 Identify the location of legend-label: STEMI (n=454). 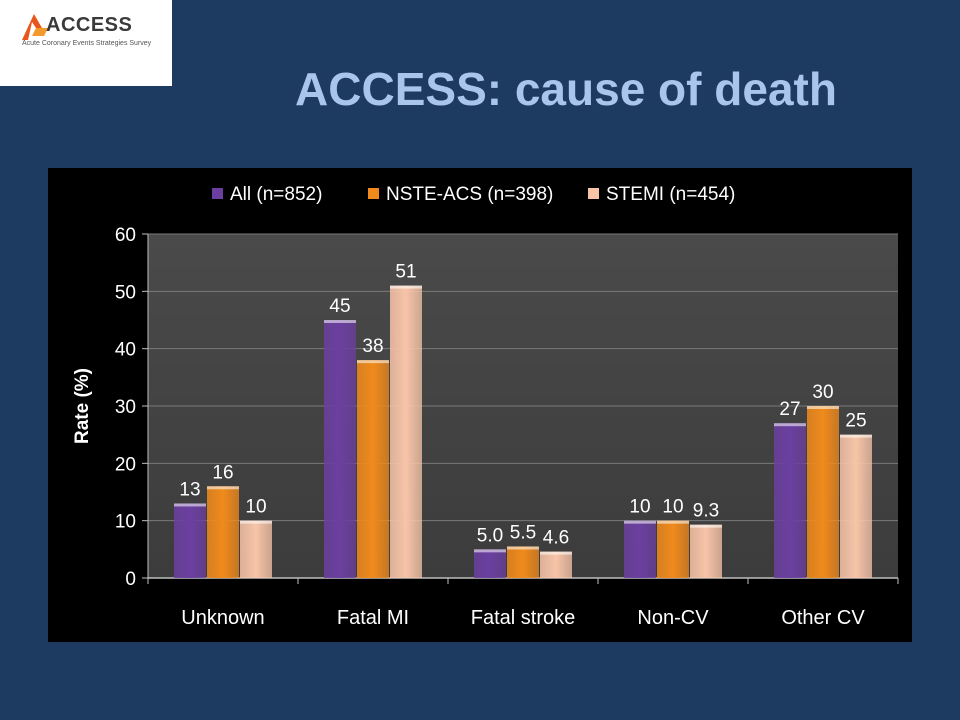
(670, 194).